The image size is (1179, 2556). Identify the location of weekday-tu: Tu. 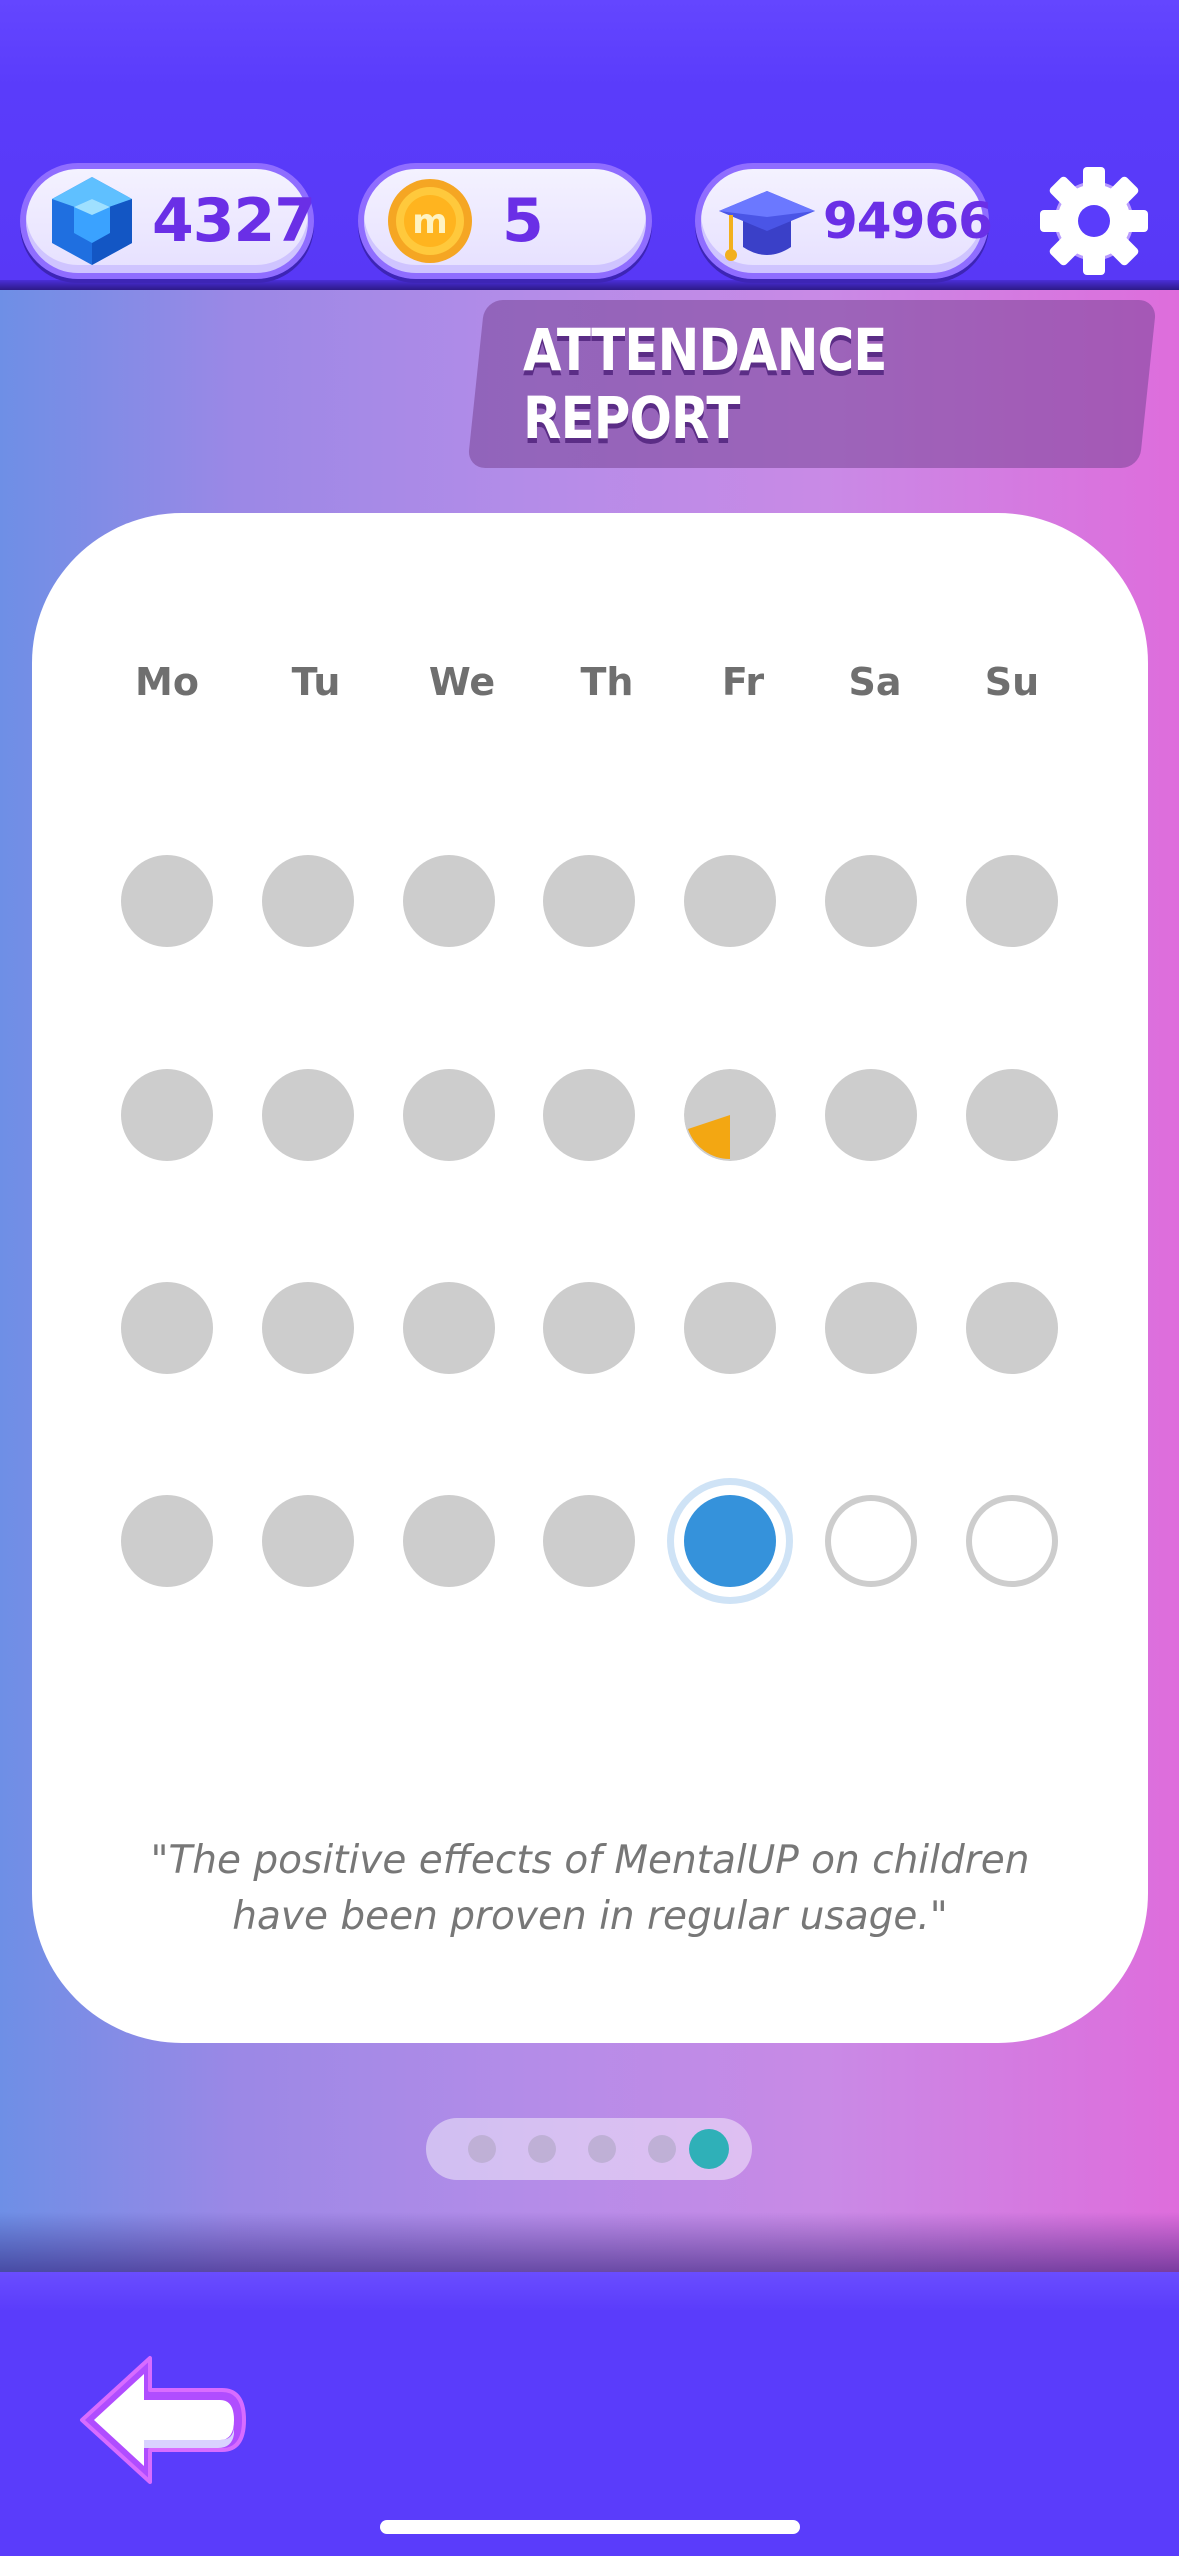
(316, 682).